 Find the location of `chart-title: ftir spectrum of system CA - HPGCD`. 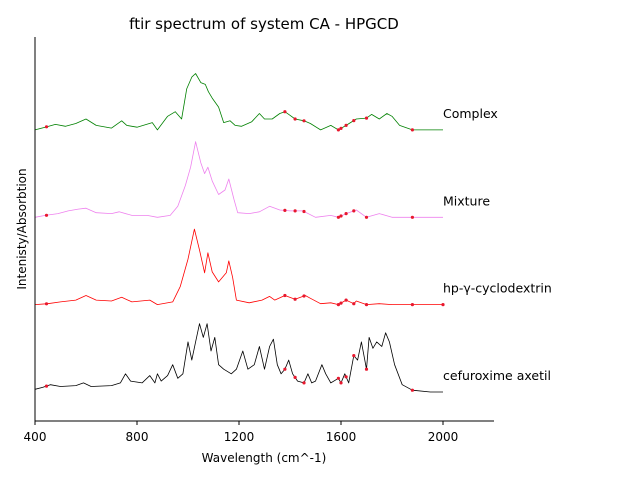

chart-title: ftir spectrum of system CA - HPGCD is located at coordinates (264, 24).